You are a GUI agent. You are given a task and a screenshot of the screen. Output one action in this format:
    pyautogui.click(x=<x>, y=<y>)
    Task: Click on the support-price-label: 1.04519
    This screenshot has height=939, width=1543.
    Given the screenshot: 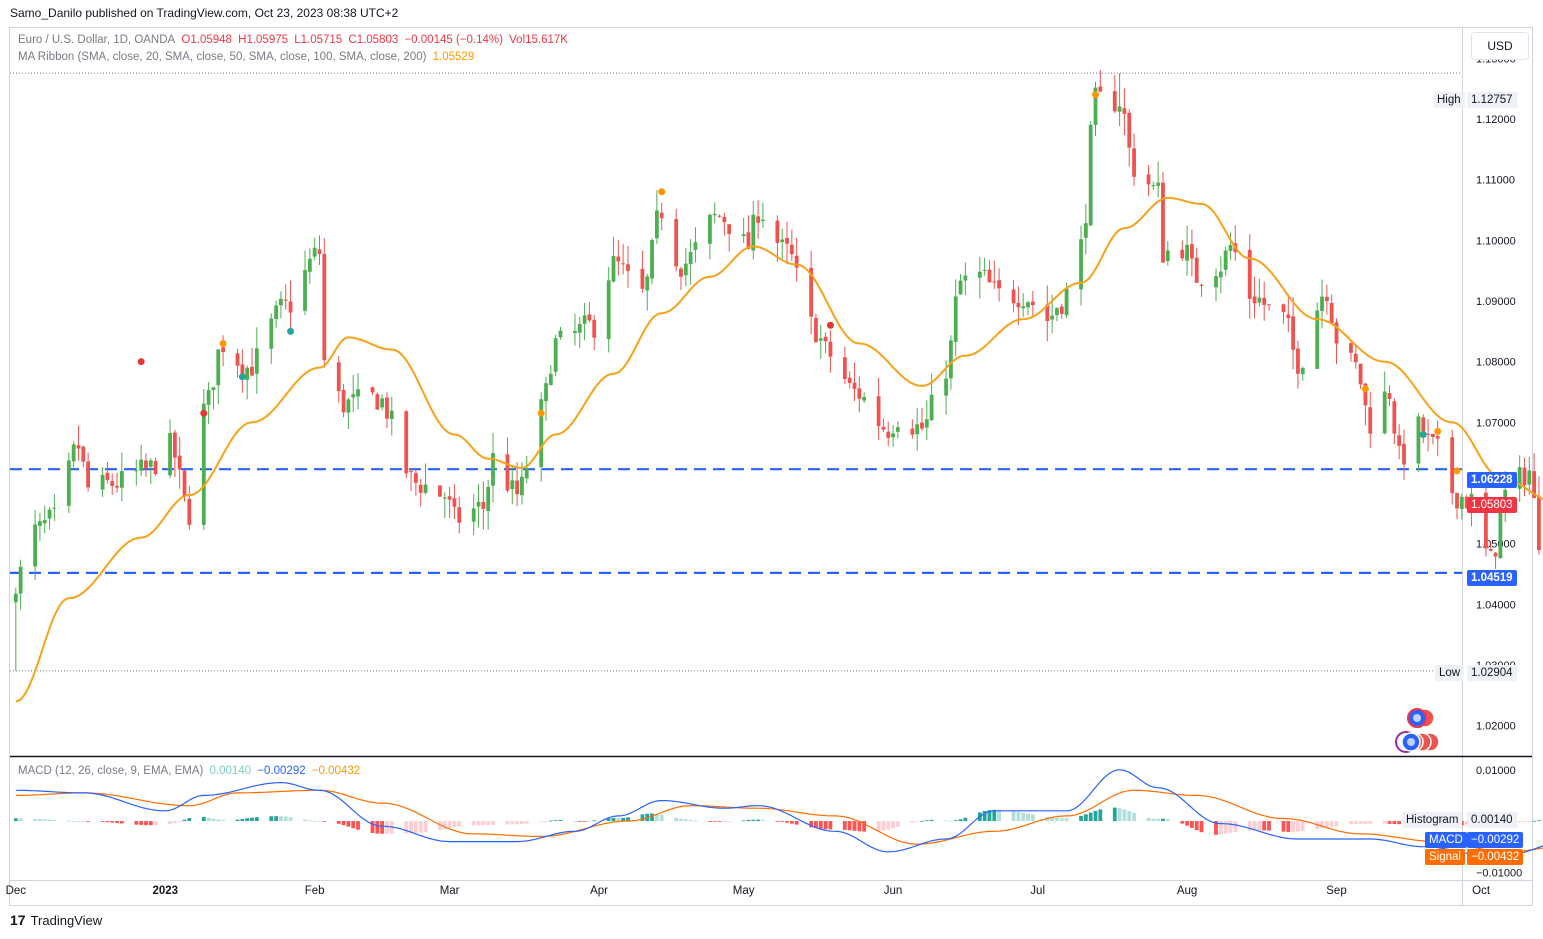 What is the action you would take?
    pyautogui.click(x=1492, y=578)
    